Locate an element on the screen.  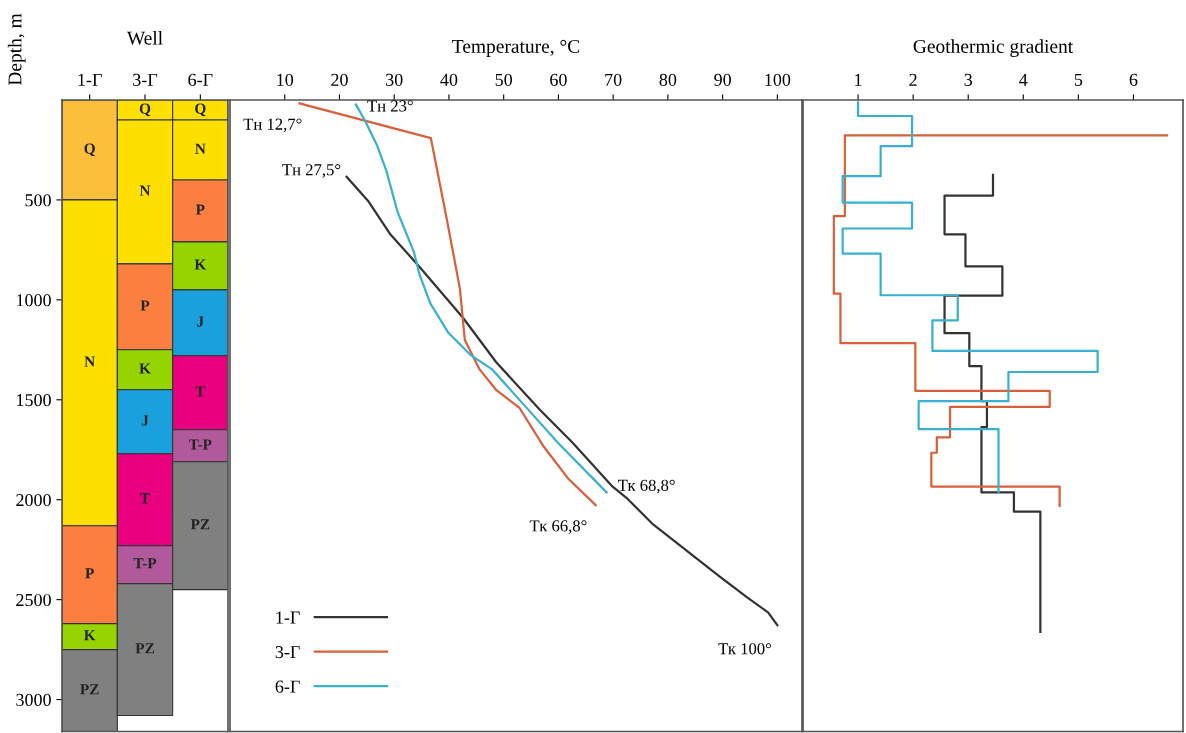
y-tick-label: 2000 is located at coordinates (33, 500).